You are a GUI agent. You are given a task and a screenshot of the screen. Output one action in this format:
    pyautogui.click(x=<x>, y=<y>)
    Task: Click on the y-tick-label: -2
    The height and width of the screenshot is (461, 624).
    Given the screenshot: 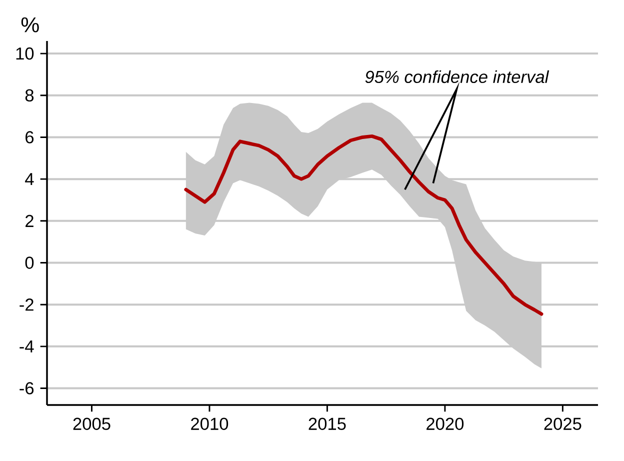 What is the action you would take?
    pyautogui.click(x=27, y=304)
    